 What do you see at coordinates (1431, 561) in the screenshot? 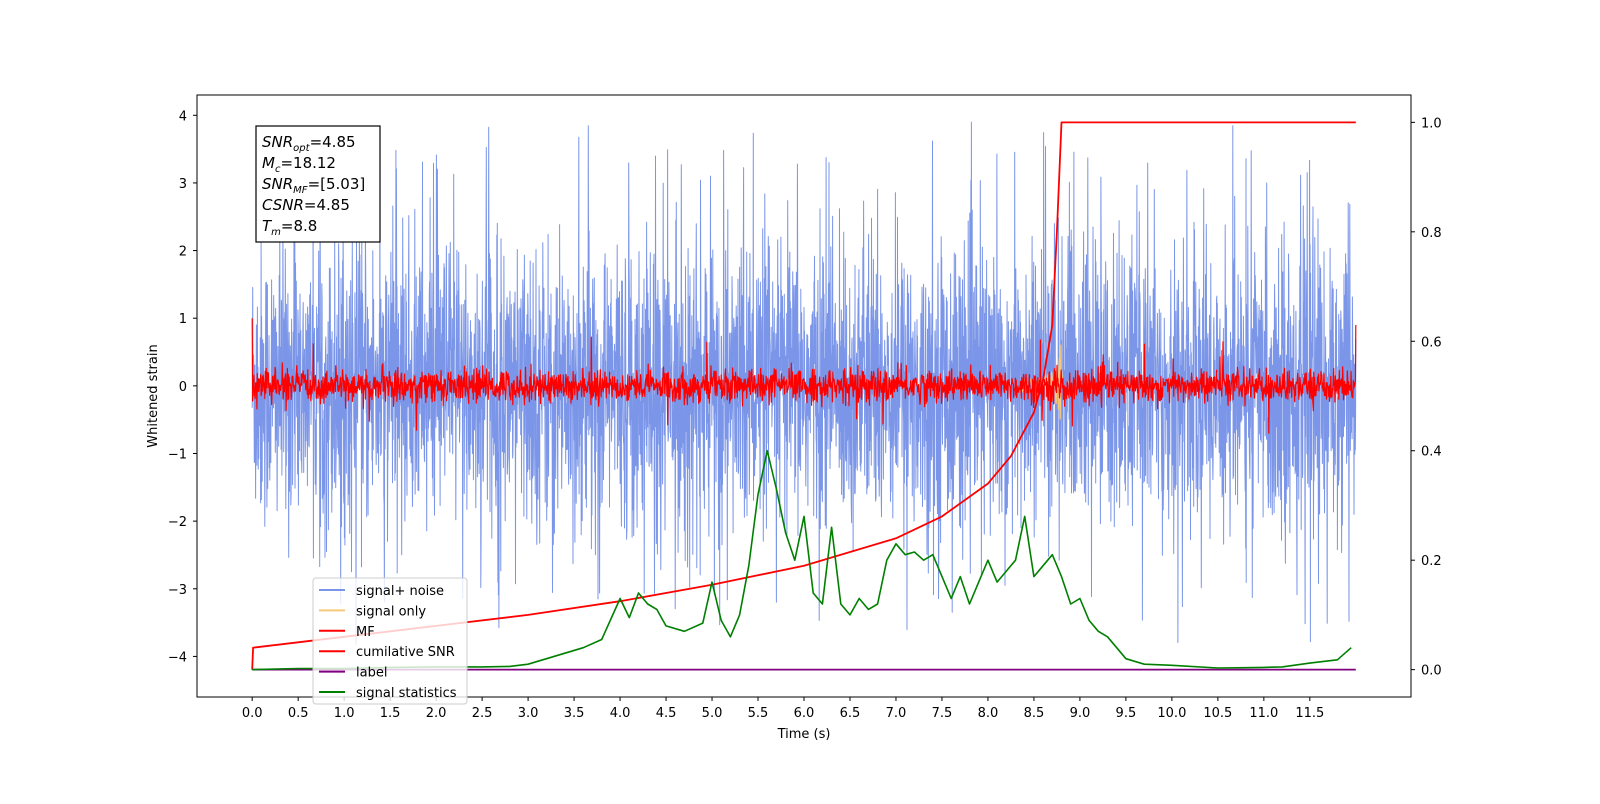
I see `y2-tick-label: 0.2` at bounding box center [1431, 561].